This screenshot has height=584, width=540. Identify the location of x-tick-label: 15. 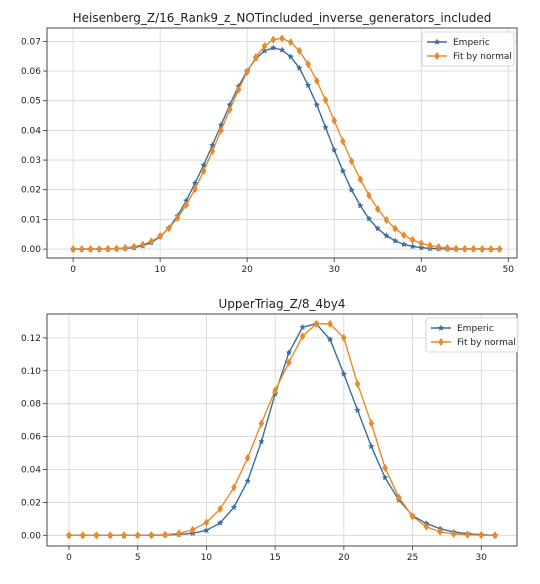
(274, 558).